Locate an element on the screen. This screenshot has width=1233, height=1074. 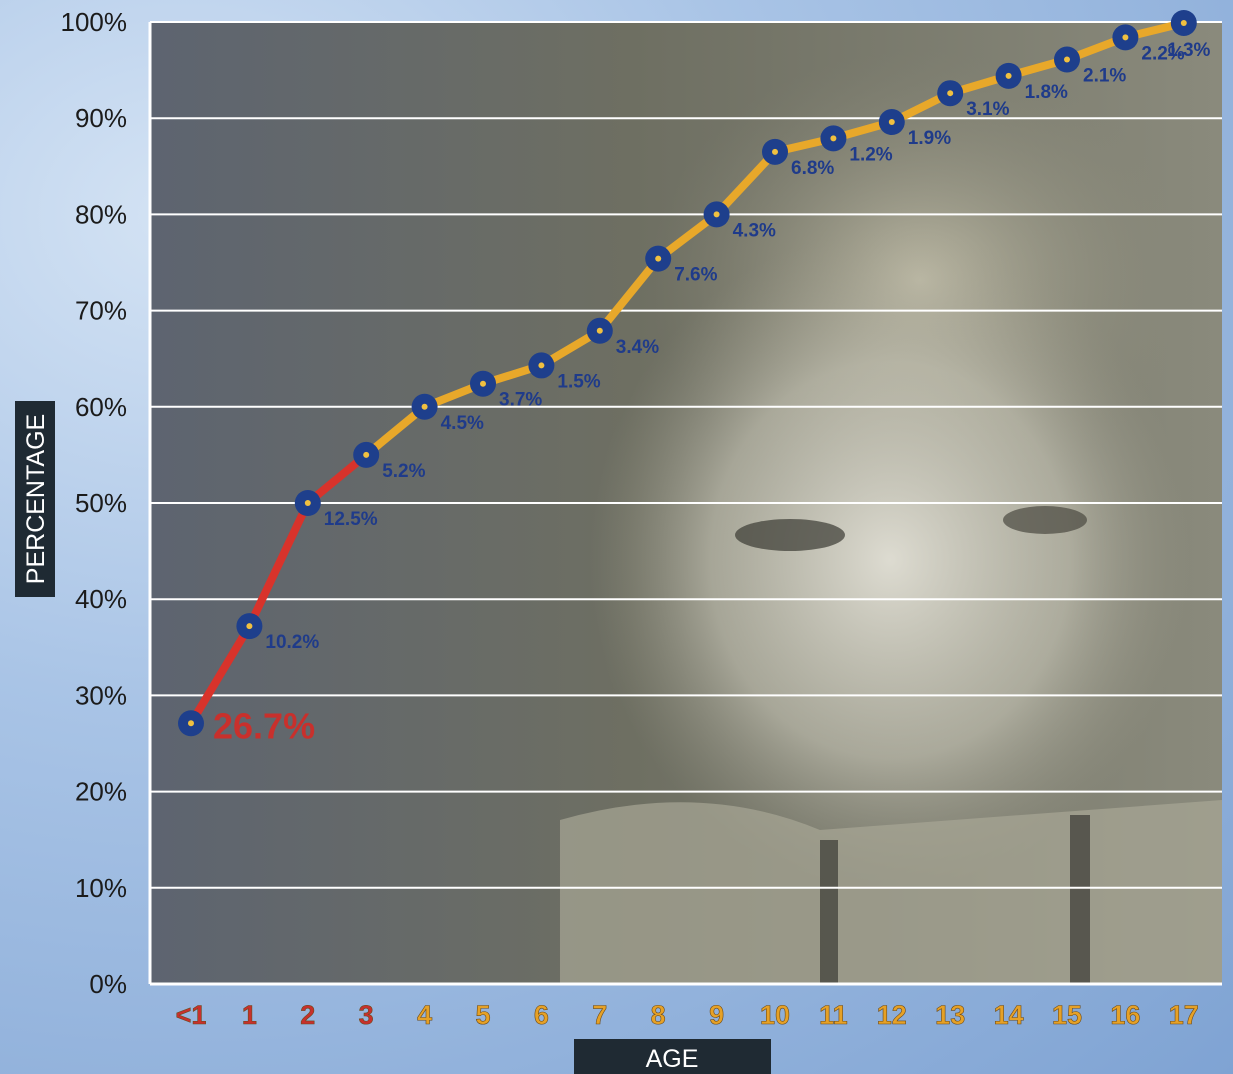
data-label: 7.6% is located at coordinates (695, 275).